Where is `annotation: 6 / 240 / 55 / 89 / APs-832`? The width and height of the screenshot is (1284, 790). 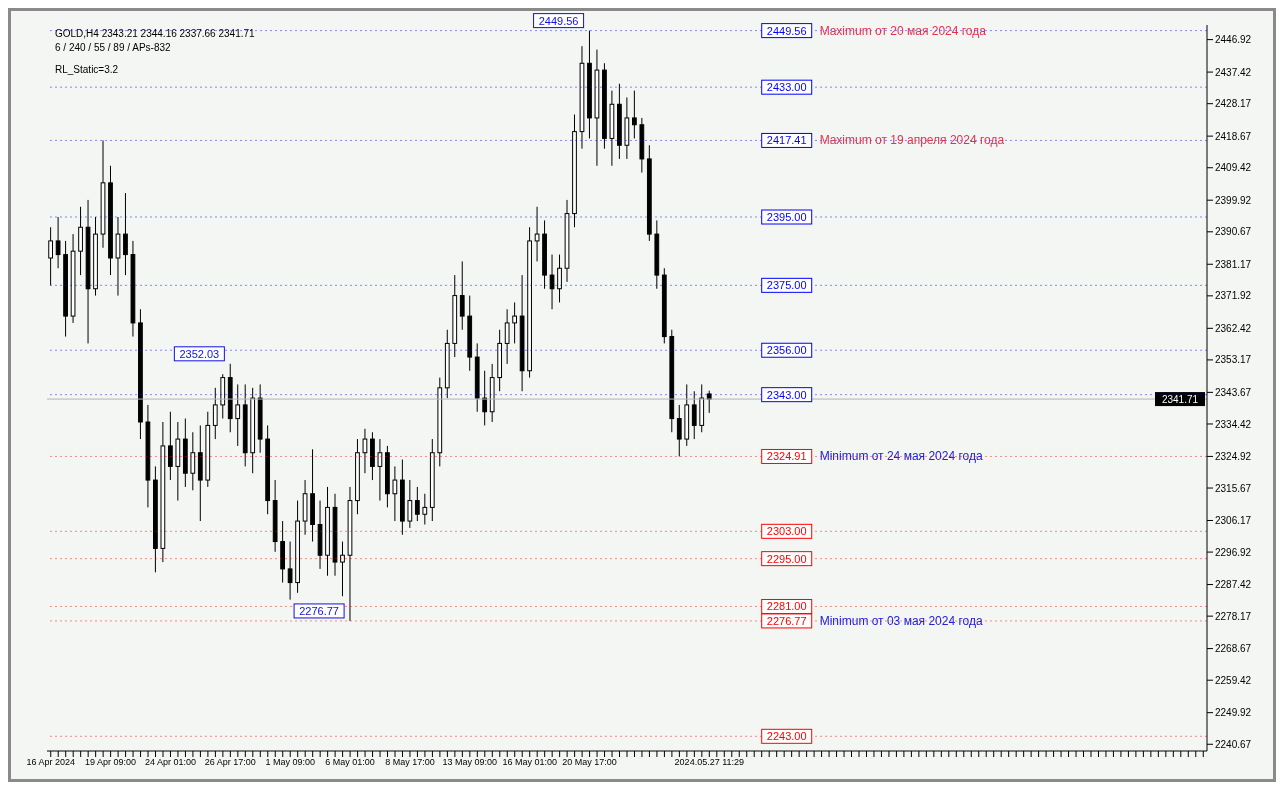
annotation: 6 / 240 / 55 / 89 / APs-832 is located at coordinates (113, 48).